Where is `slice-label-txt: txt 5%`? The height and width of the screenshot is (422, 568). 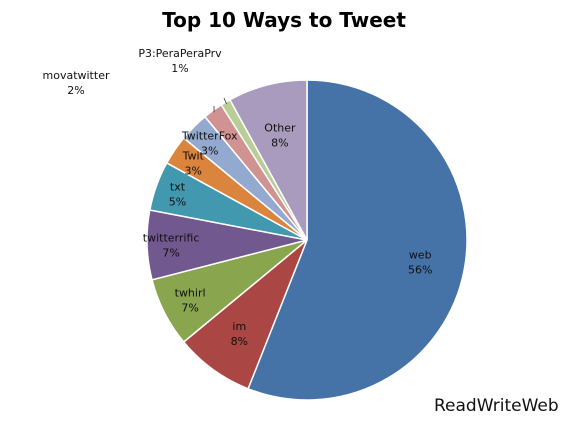
slice-label-txt: txt 5% is located at coordinates (177, 194).